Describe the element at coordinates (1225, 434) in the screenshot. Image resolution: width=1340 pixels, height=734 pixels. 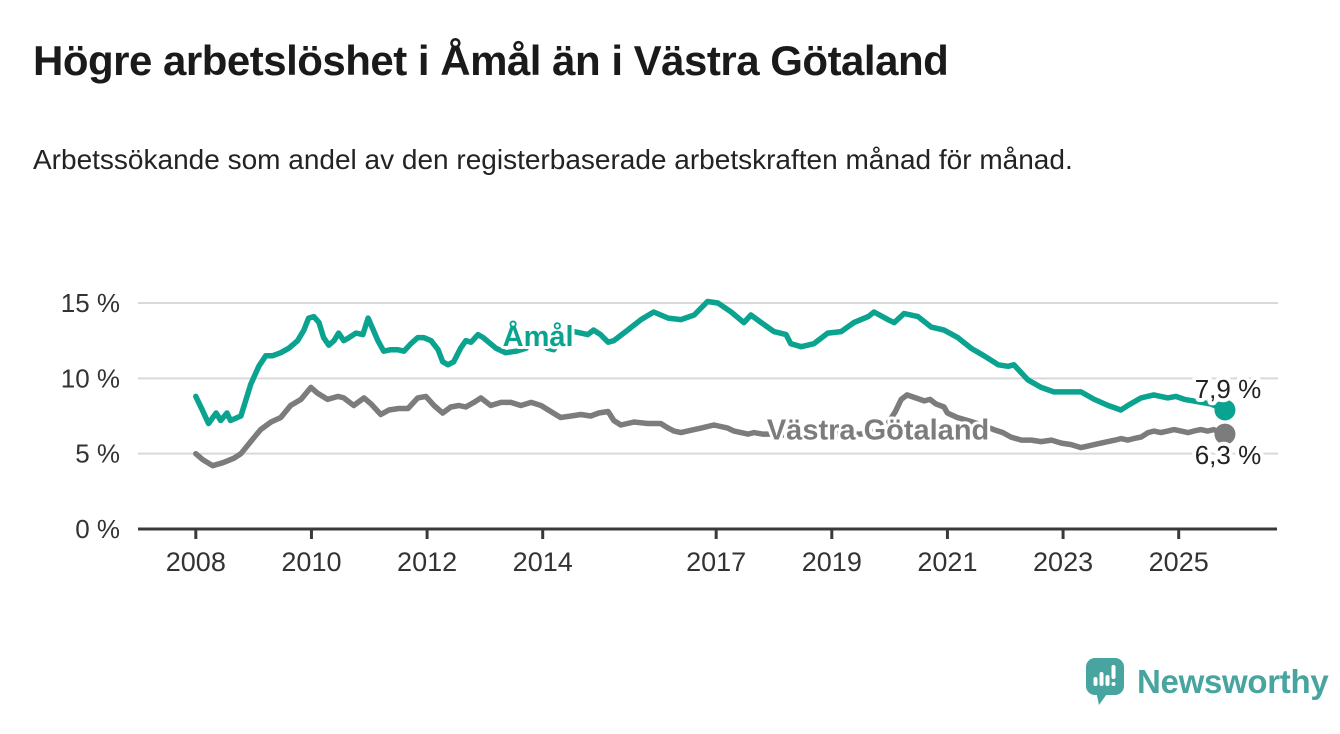
I see `series-end-dot-vastra-gotaland` at that location.